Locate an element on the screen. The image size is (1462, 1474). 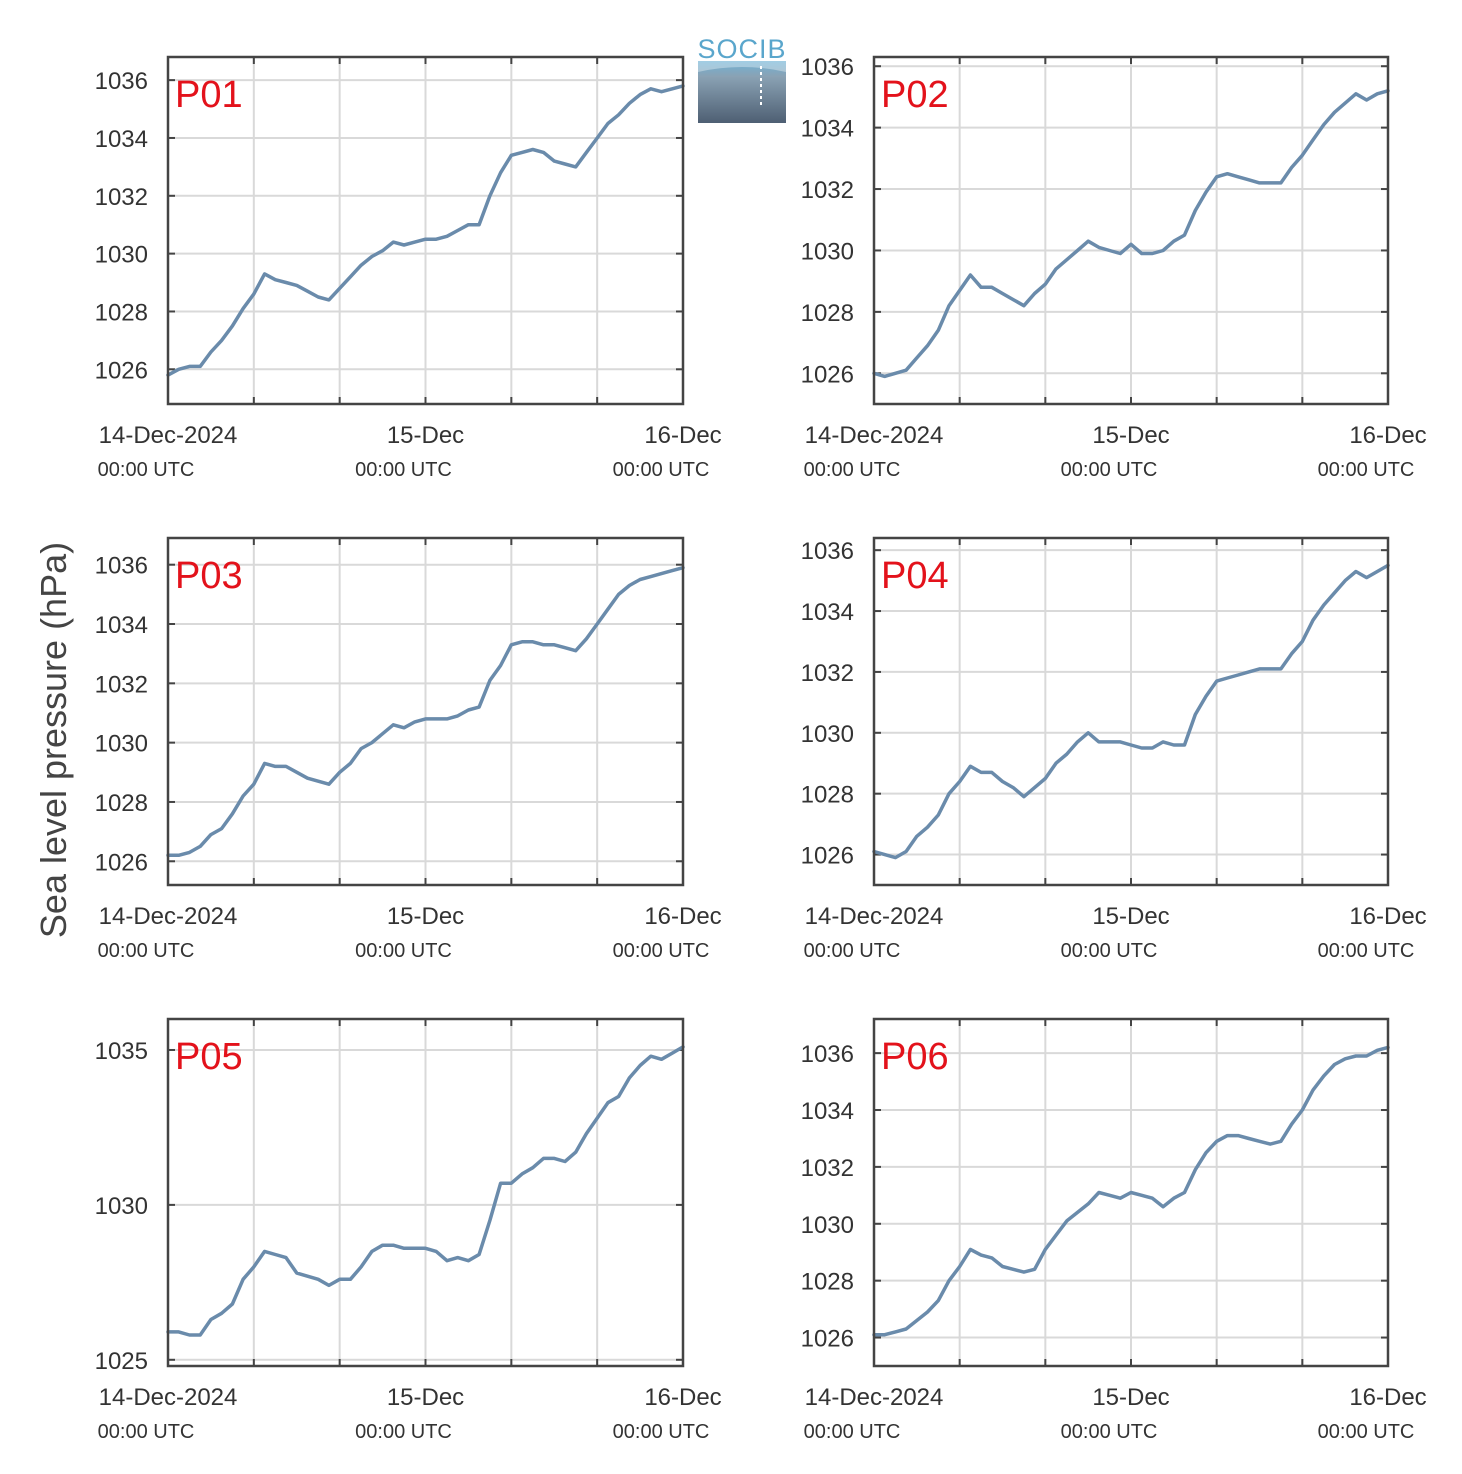
panel-label: P01 is located at coordinates (209, 95).